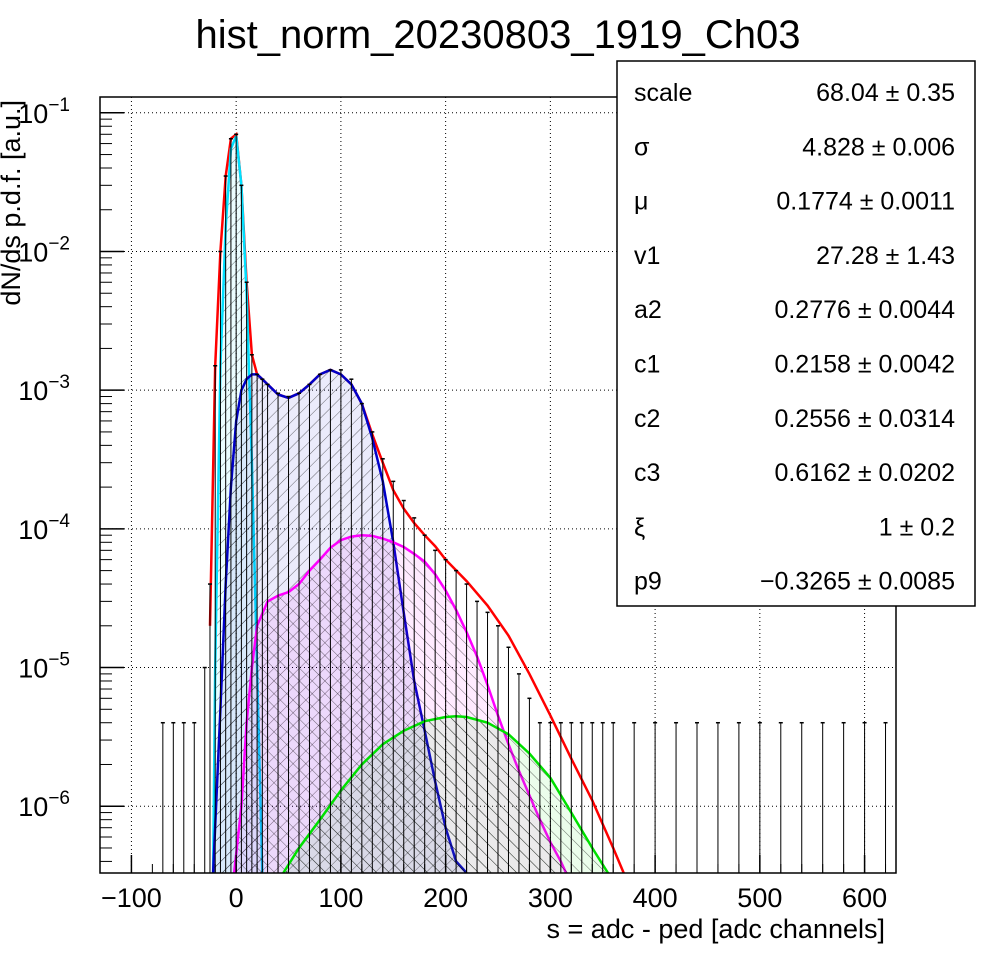 The height and width of the screenshot is (972, 996). Describe the element at coordinates (885, 256) in the screenshot. I see `stats-value: 27.28 ± 1.43` at that location.